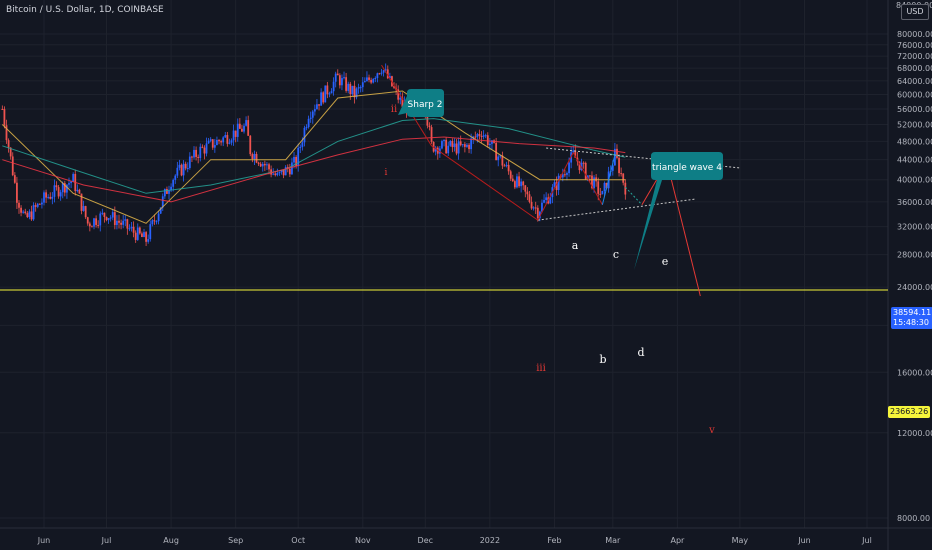  Describe the element at coordinates (914, 56) in the screenshot. I see `y-tick-label: 72000.00` at that location.